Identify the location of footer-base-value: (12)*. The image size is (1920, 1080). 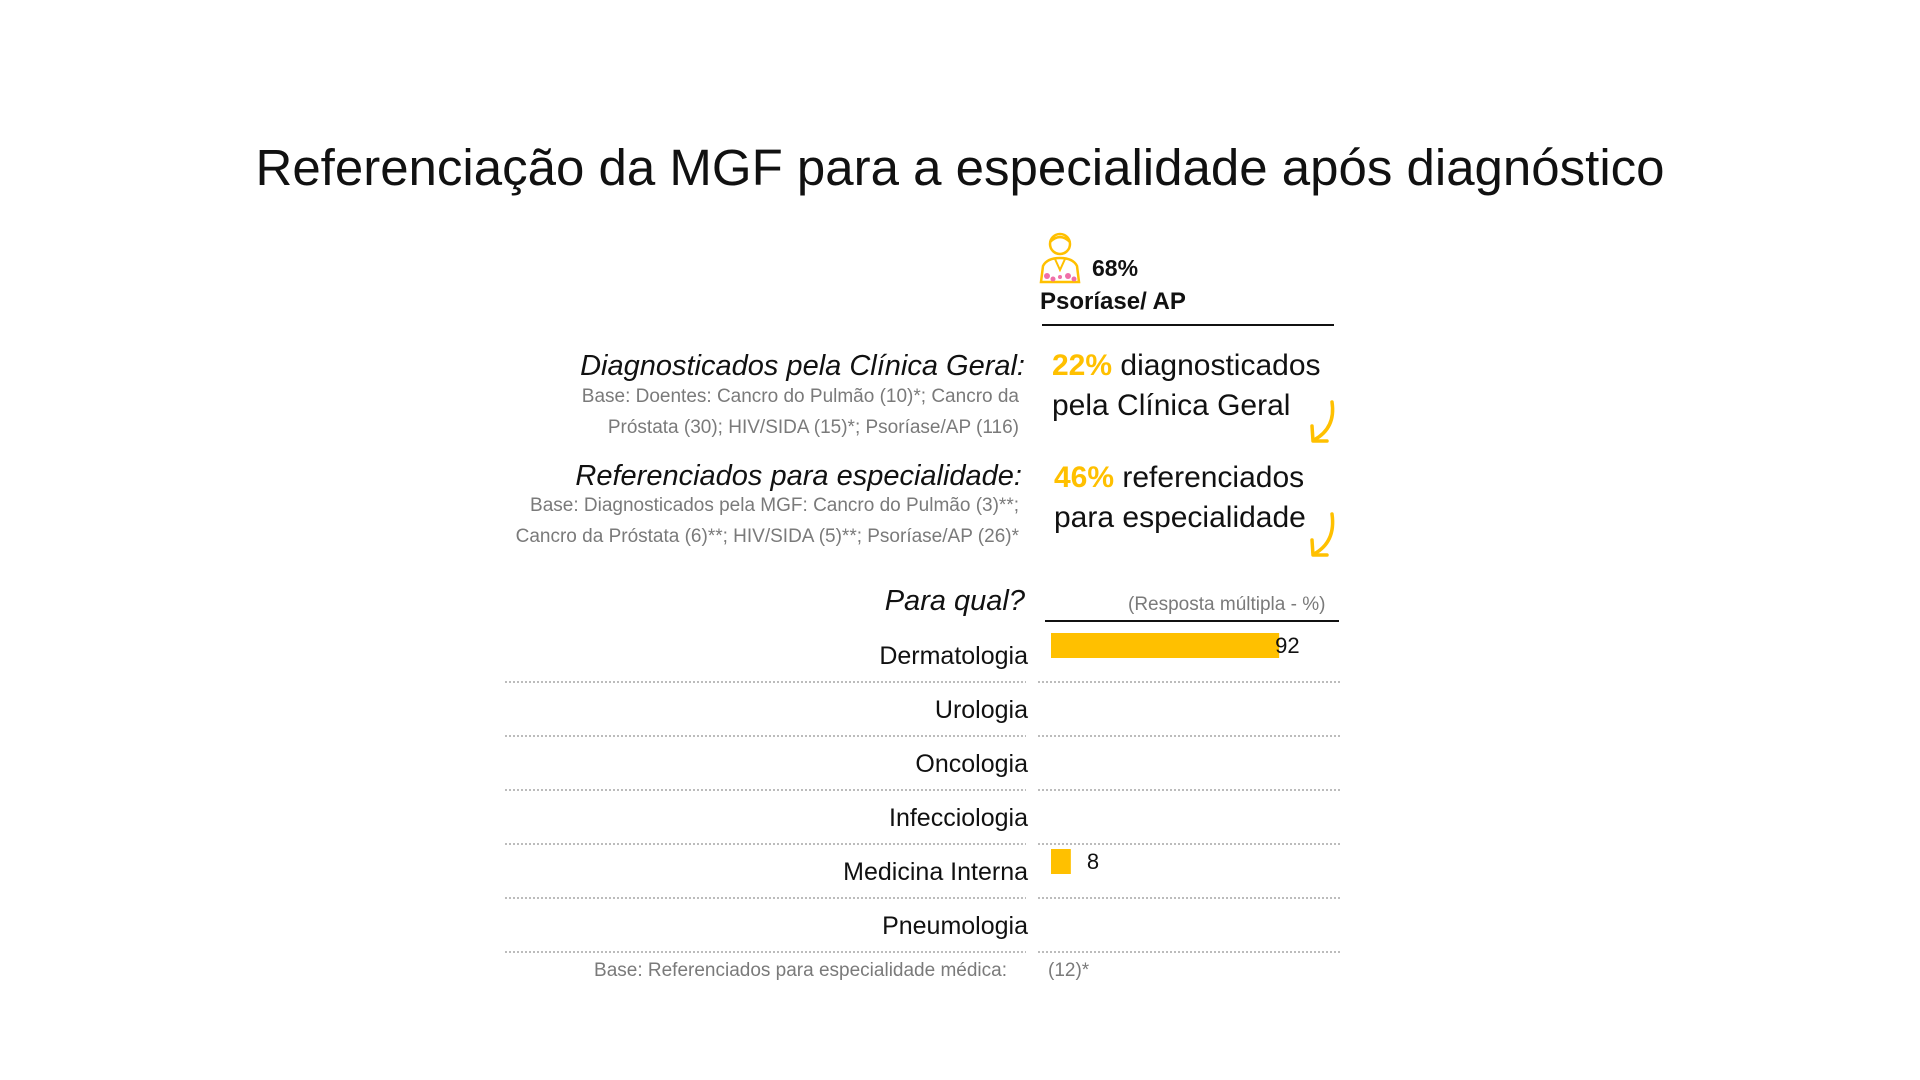
(1069, 970).